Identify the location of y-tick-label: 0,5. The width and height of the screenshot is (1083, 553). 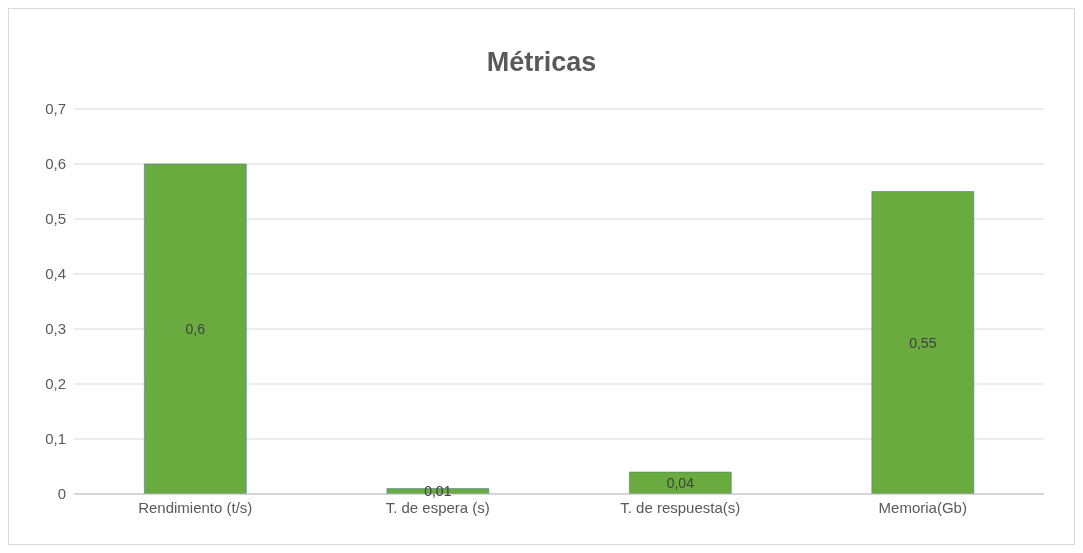
(55, 219).